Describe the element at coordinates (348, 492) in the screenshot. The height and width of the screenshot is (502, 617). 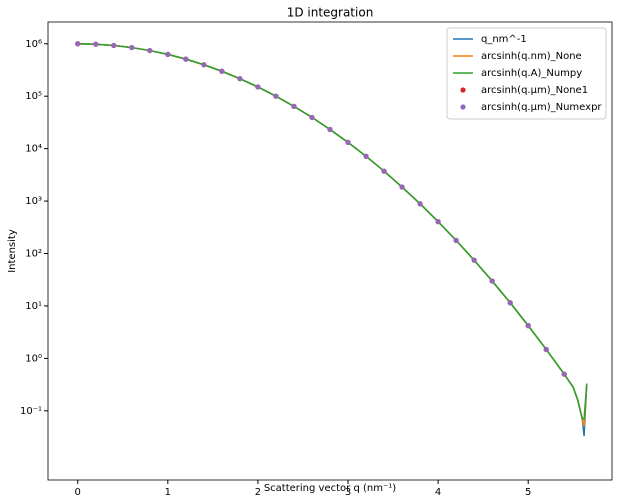
I see `x-tick-label: 3` at that location.